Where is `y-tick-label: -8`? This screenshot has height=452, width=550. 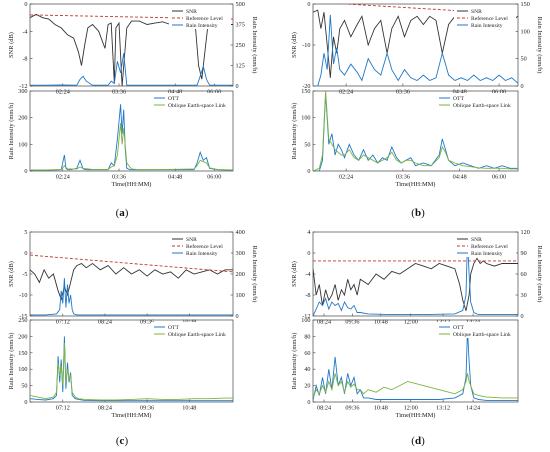
y-tick-label: -8 is located at coordinates (24, 59).